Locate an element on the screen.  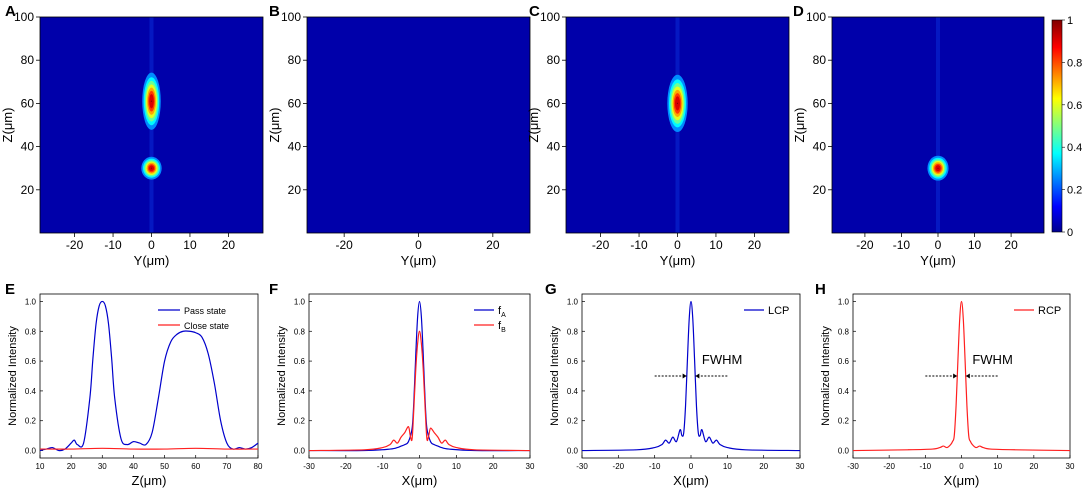
x-axis-label: Z(μm) is located at coordinates (149, 480).